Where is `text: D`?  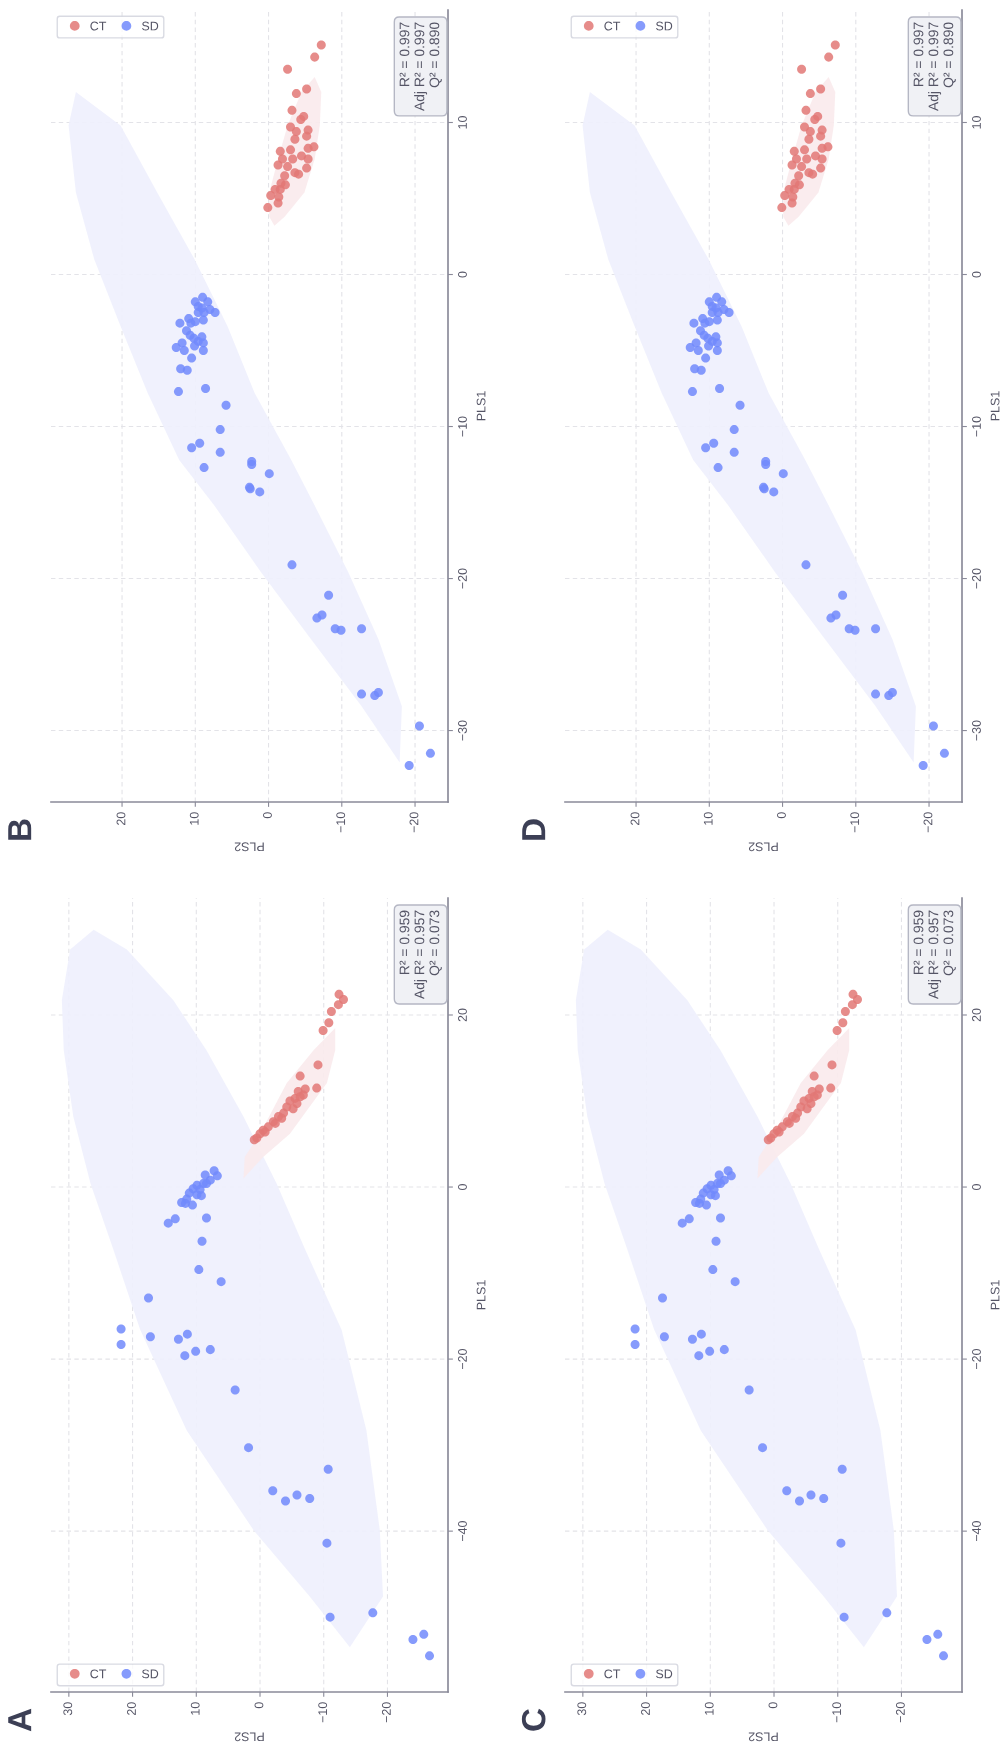 text: D is located at coordinates (534, 829).